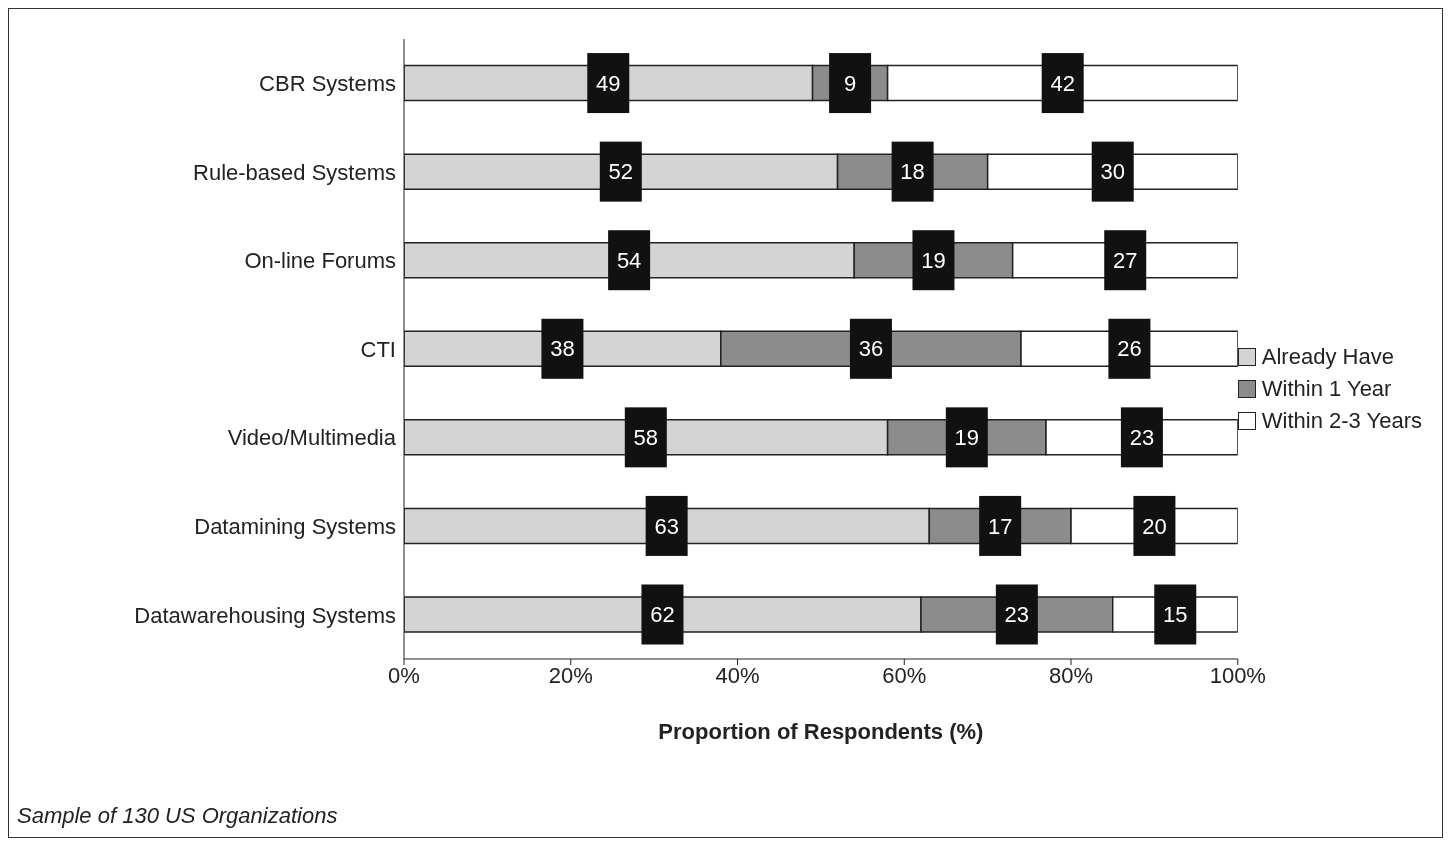 This screenshot has height=846, width=1451. What do you see at coordinates (737, 675) in the screenshot?
I see `x-tick-label: 40%` at bounding box center [737, 675].